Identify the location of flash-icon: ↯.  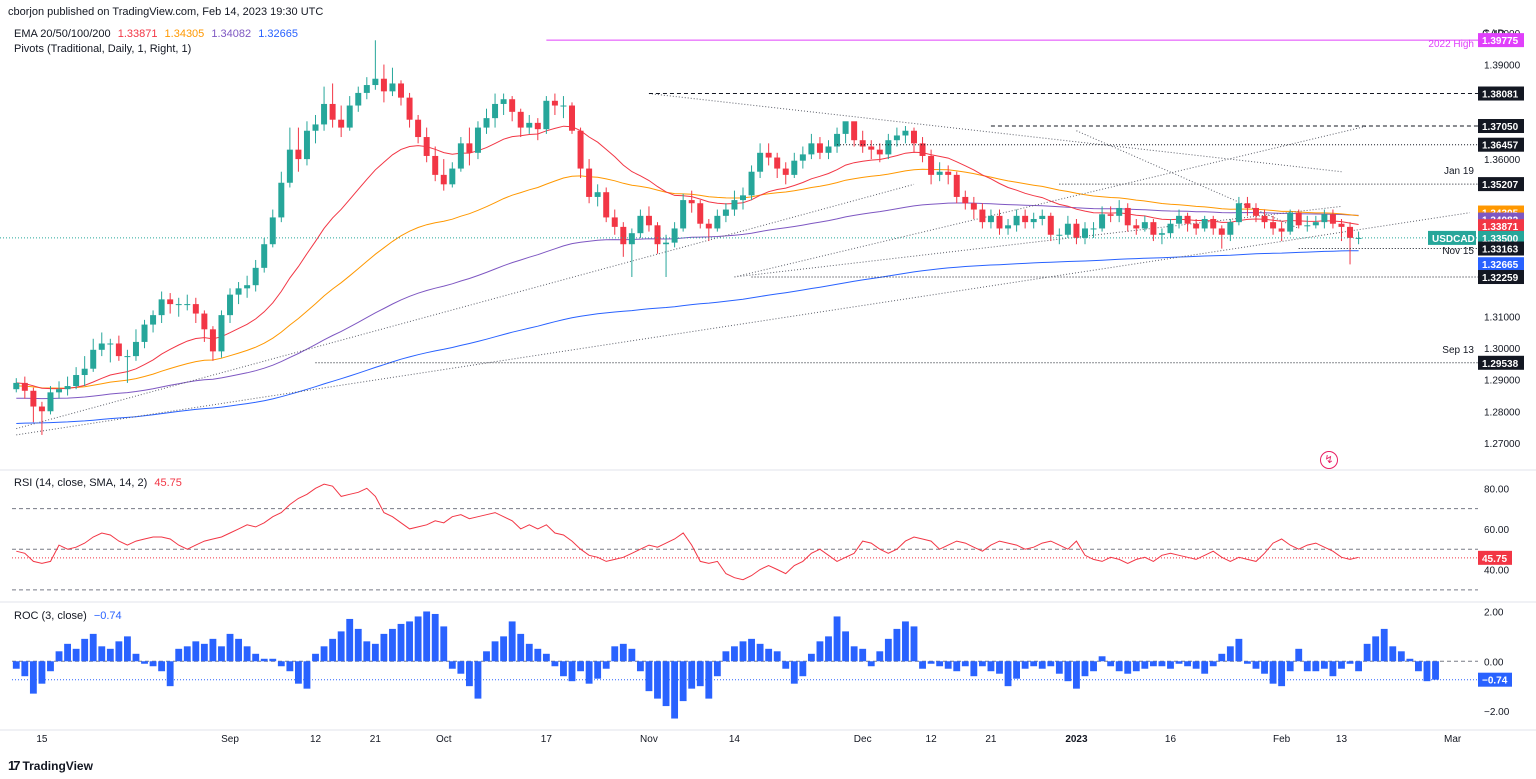
(1329, 460).